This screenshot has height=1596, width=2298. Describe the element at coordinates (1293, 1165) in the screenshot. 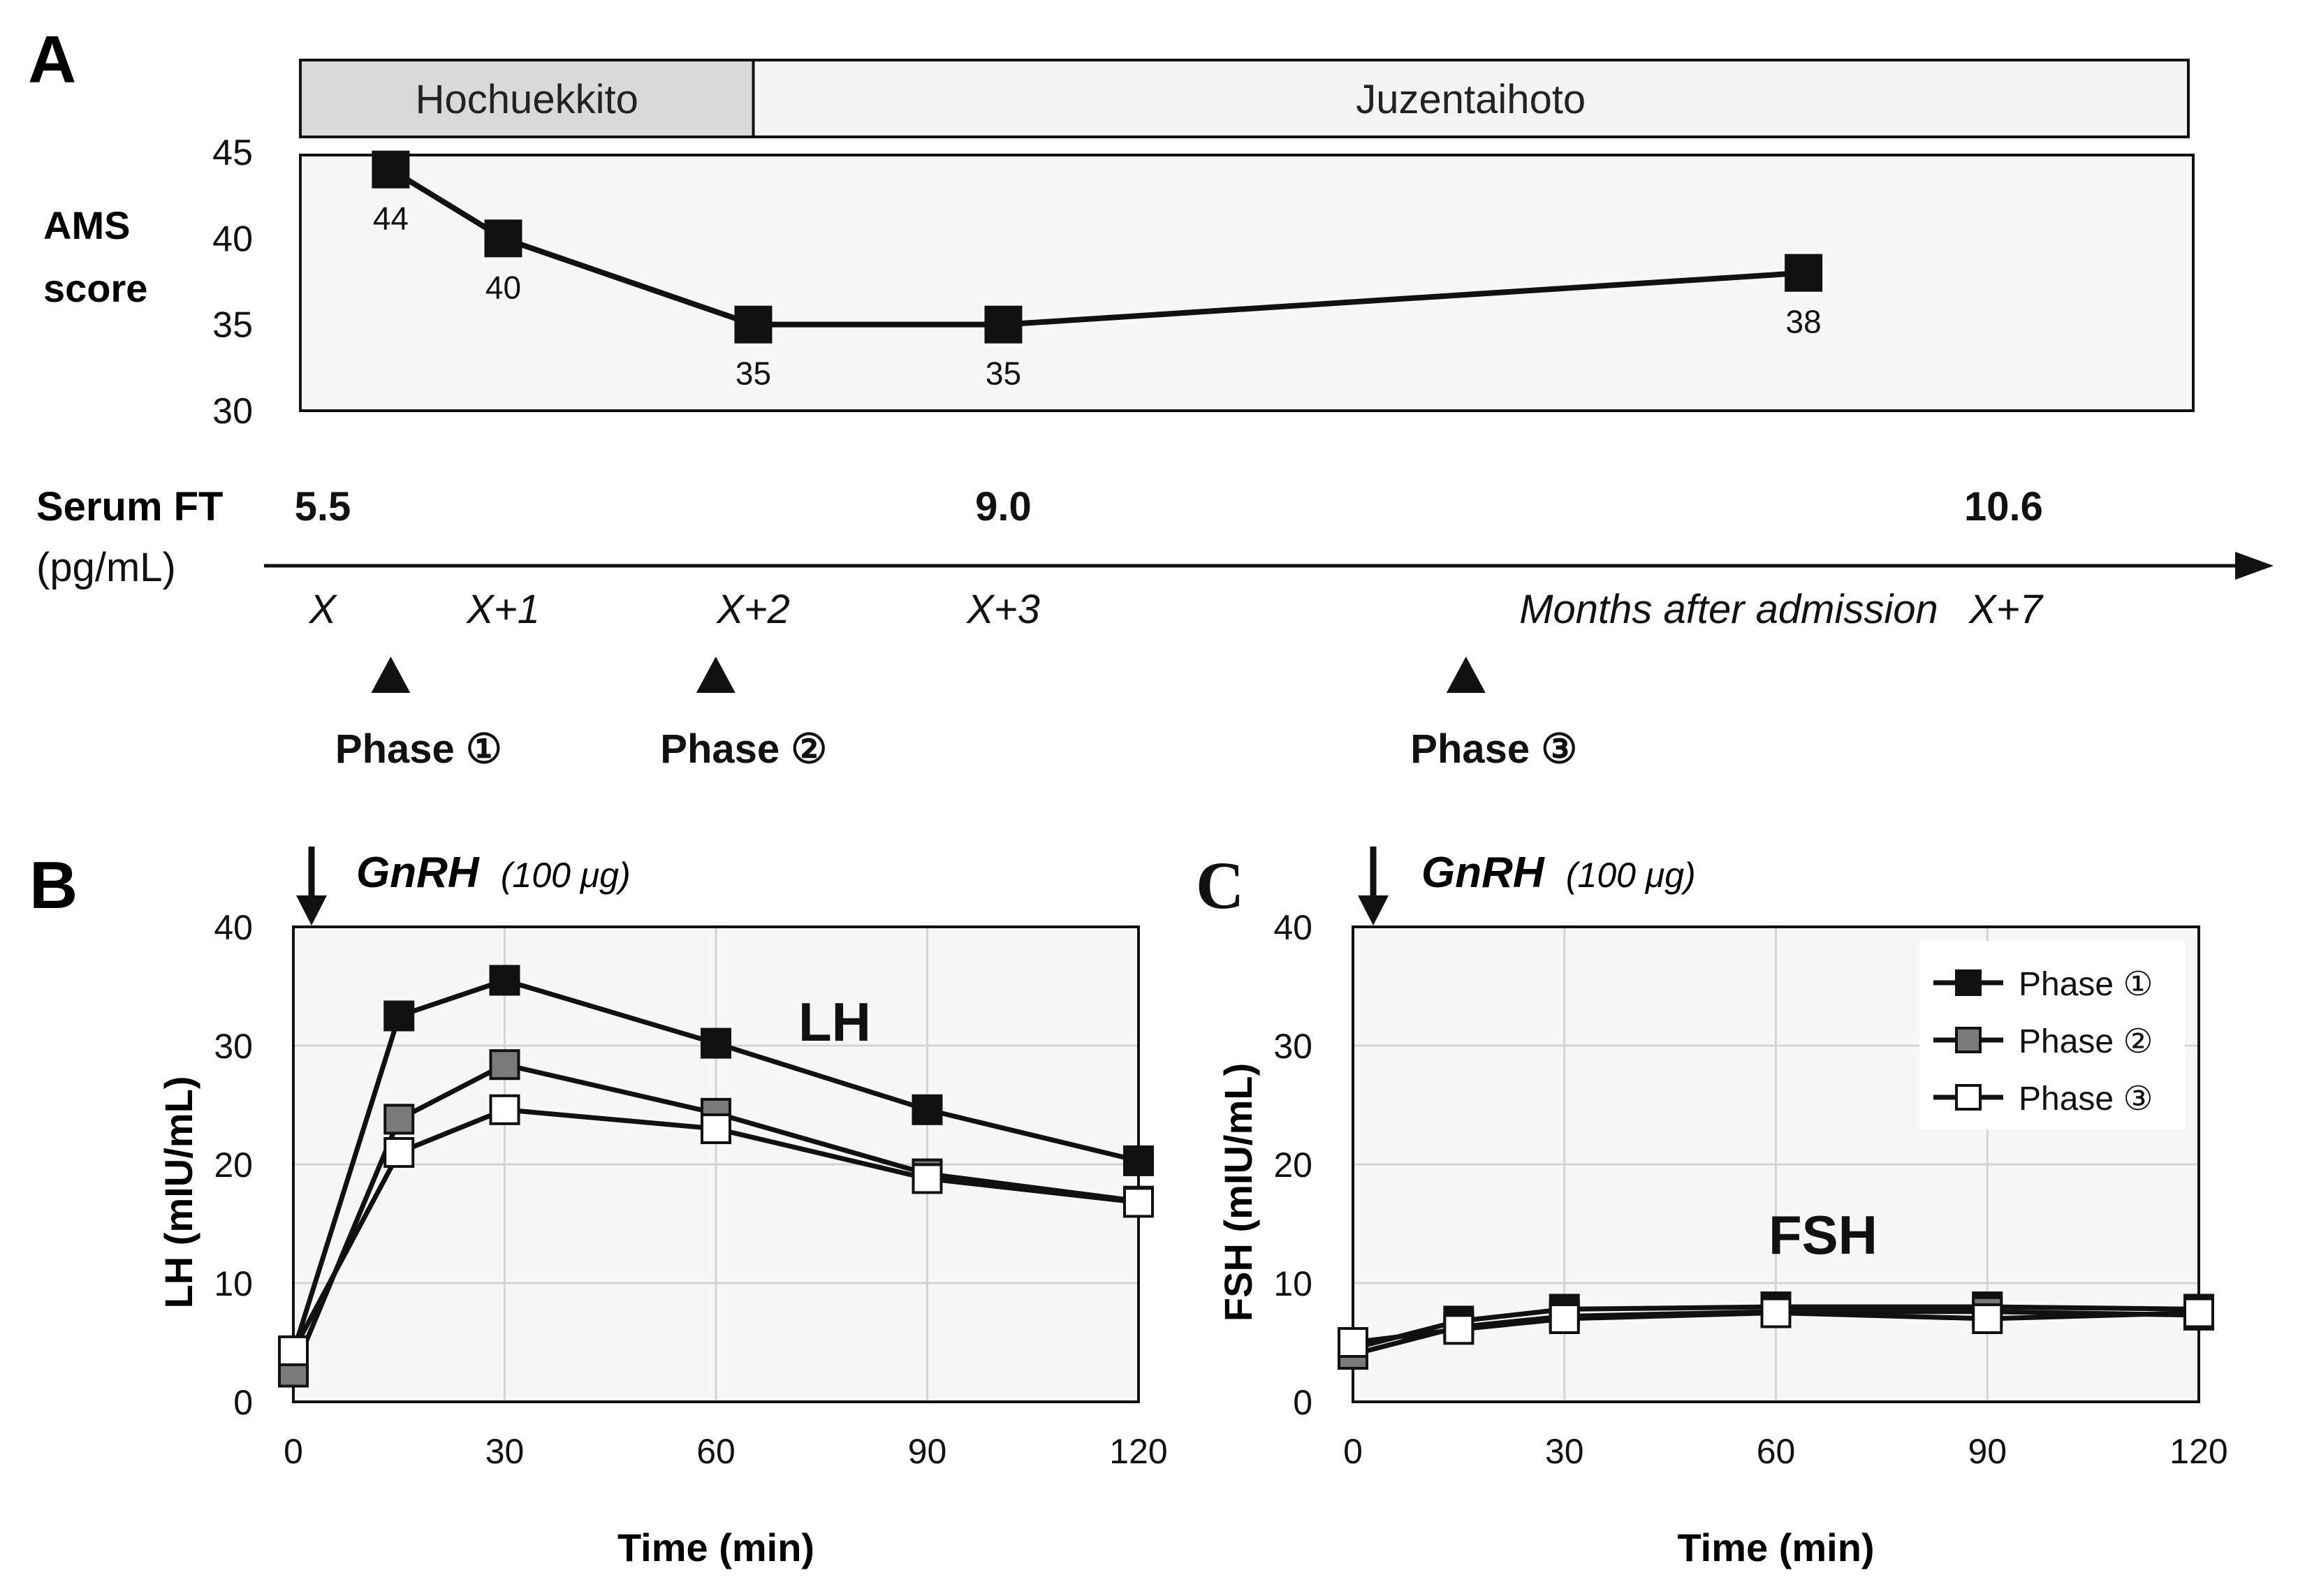

I see `fsh-y-tick-label: 20` at that location.